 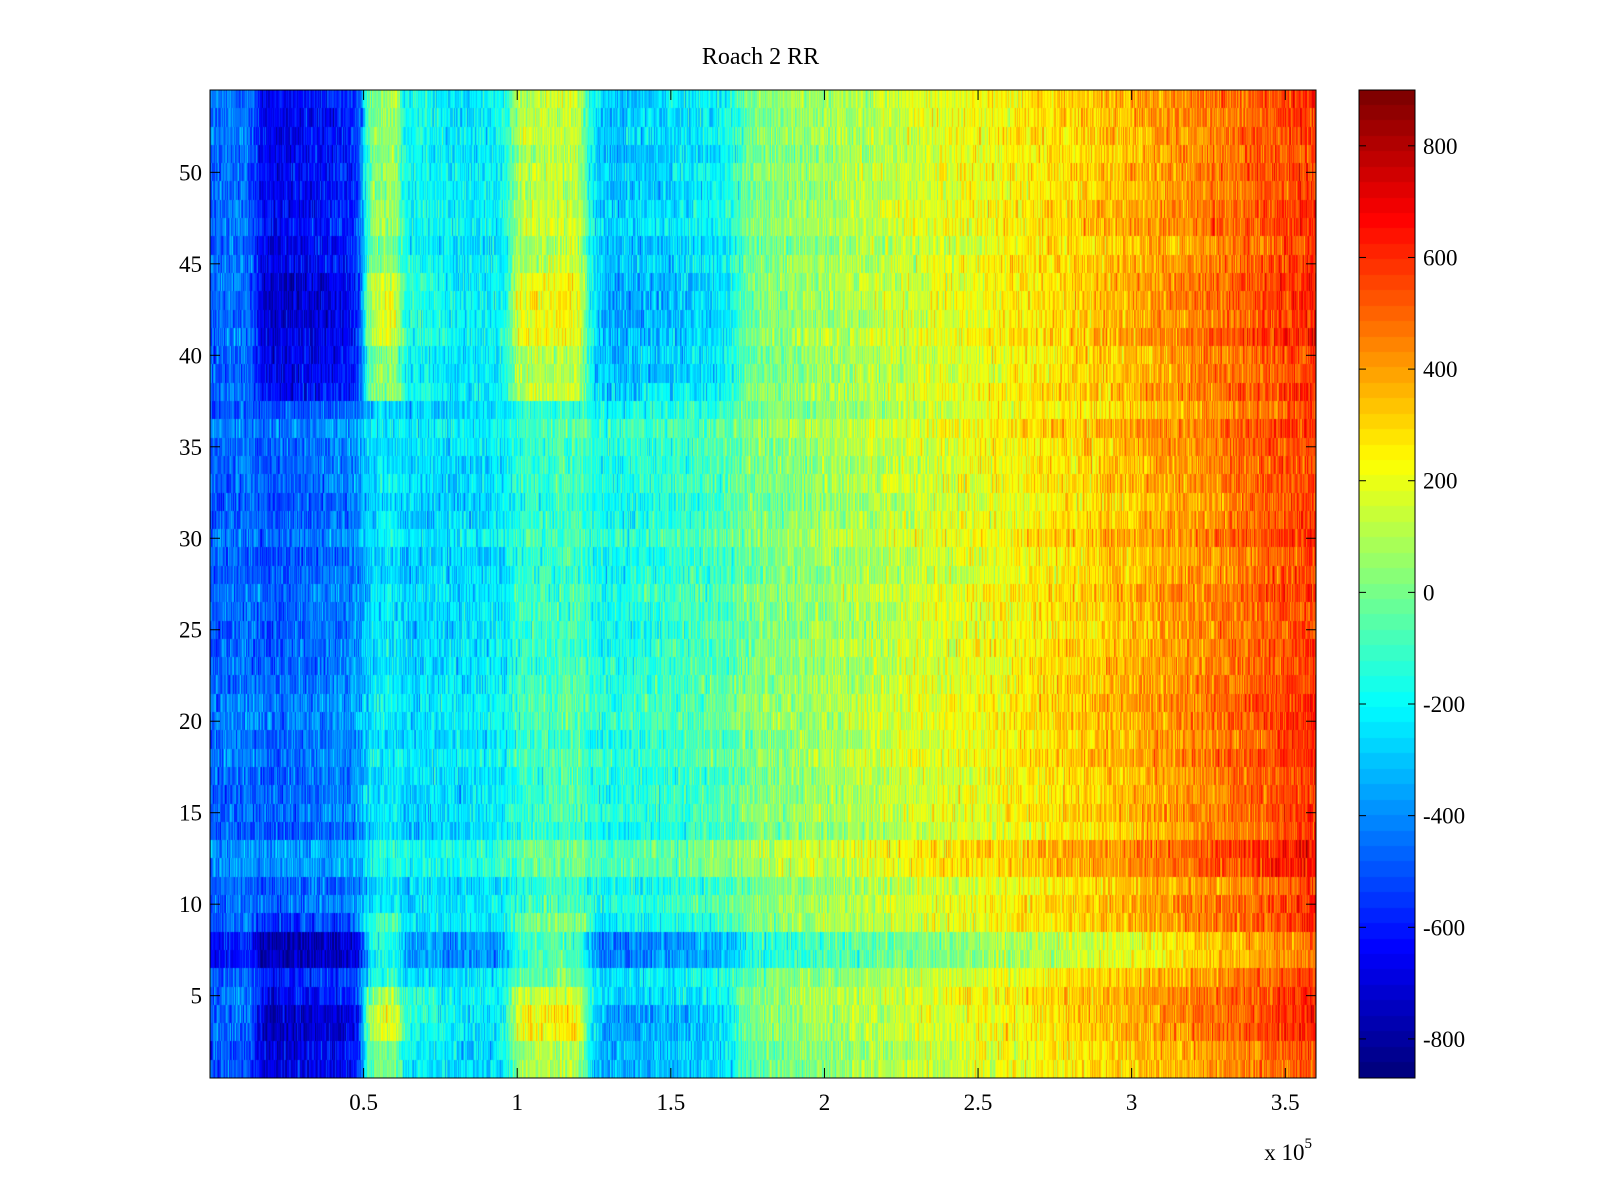 What do you see at coordinates (190, 630) in the screenshot?
I see `y-tick-label: 25` at bounding box center [190, 630].